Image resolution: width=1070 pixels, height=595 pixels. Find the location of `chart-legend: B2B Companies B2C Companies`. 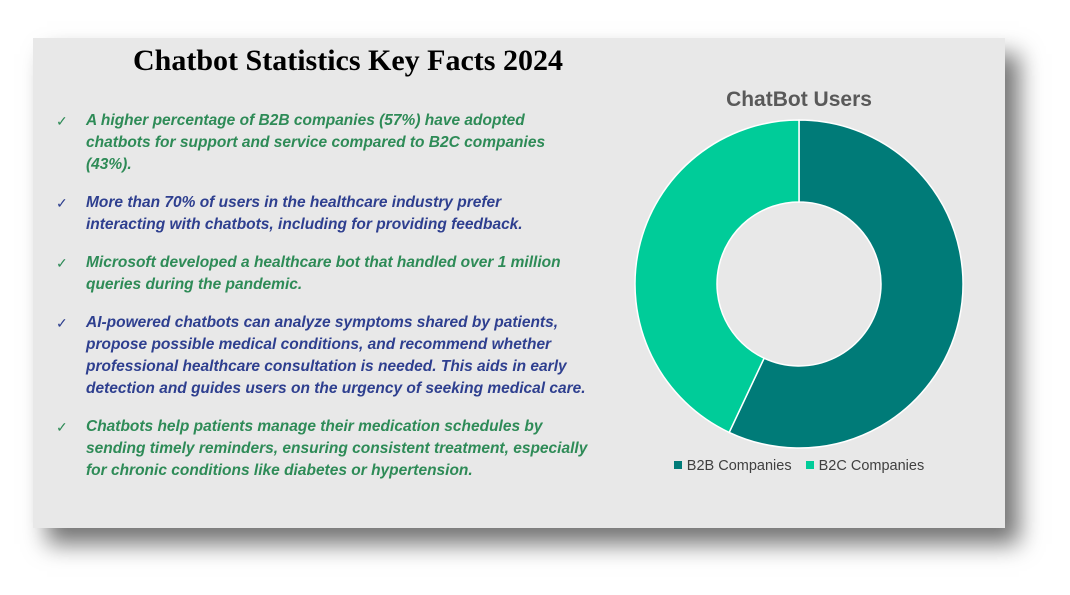

chart-legend: B2B Companies B2C Companies is located at coordinates (799, 466).